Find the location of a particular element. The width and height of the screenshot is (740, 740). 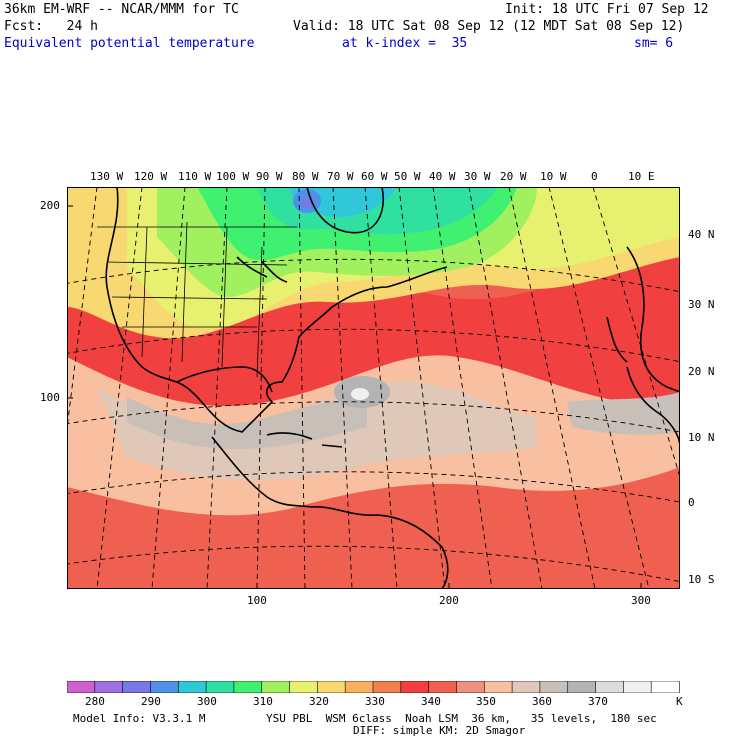

colorbar-label: 310 is located at coordinates (263, 701).